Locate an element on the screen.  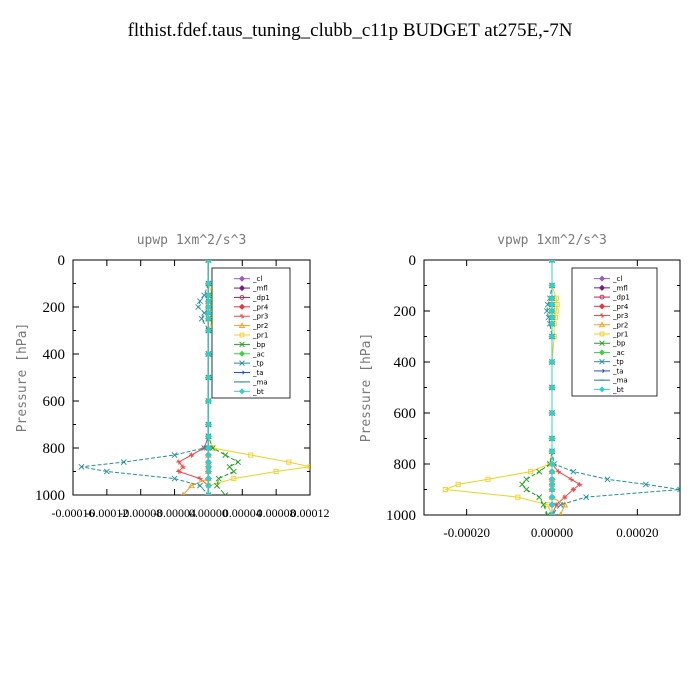
legend-label-pr4: _pr4 is located at coordinates (260, 307).